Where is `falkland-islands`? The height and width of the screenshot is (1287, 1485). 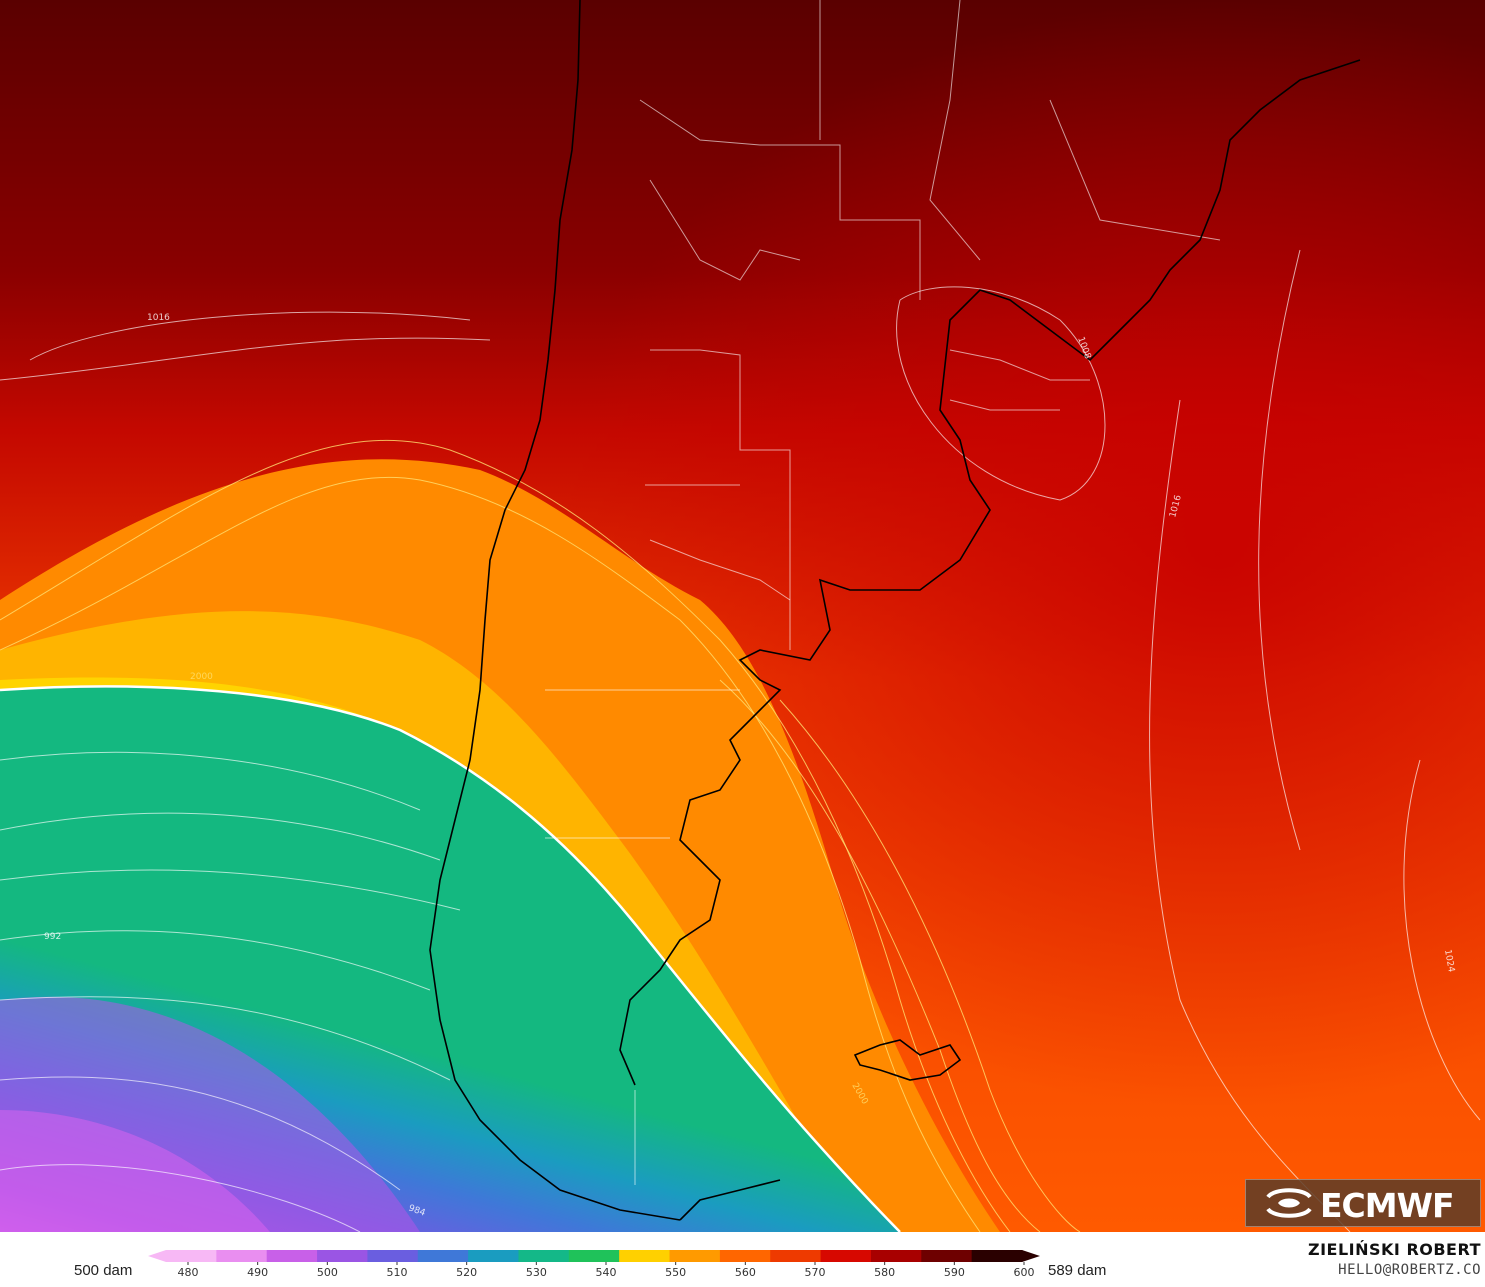 falkland-islands is located at coordinates (907, 1060).